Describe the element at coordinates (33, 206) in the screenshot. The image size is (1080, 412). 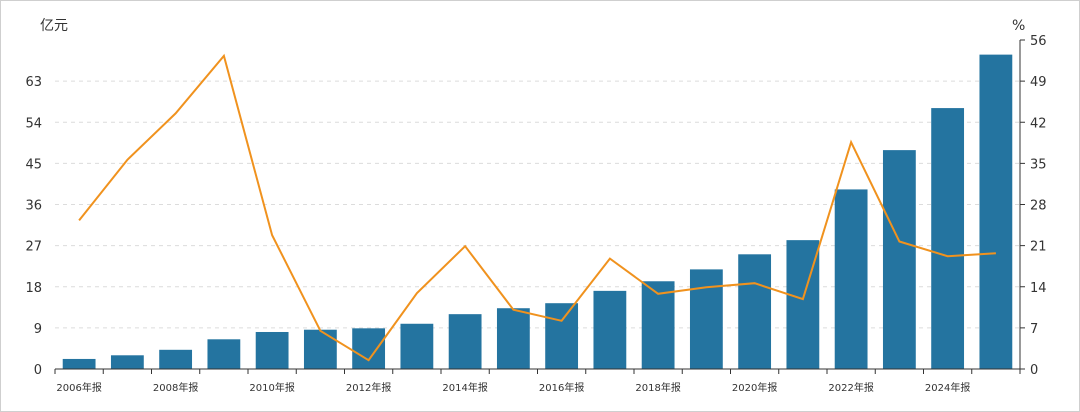
I see `left-tick-label: 36` at that location.